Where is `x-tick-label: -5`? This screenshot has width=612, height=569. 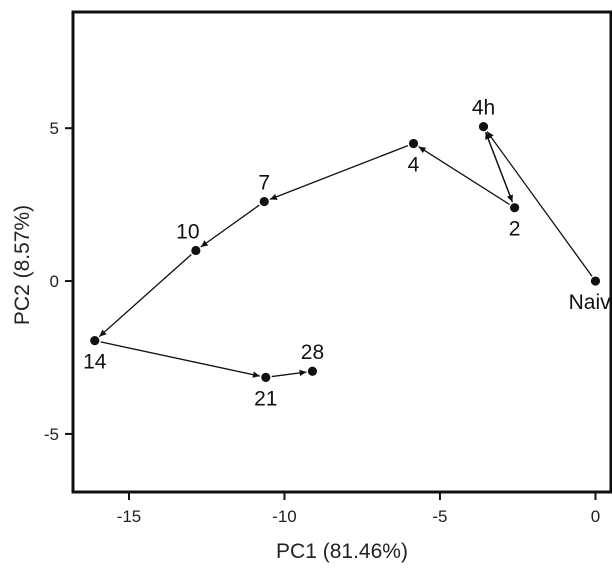
x-tick-label: -5 is located at coordinates (439, 516).